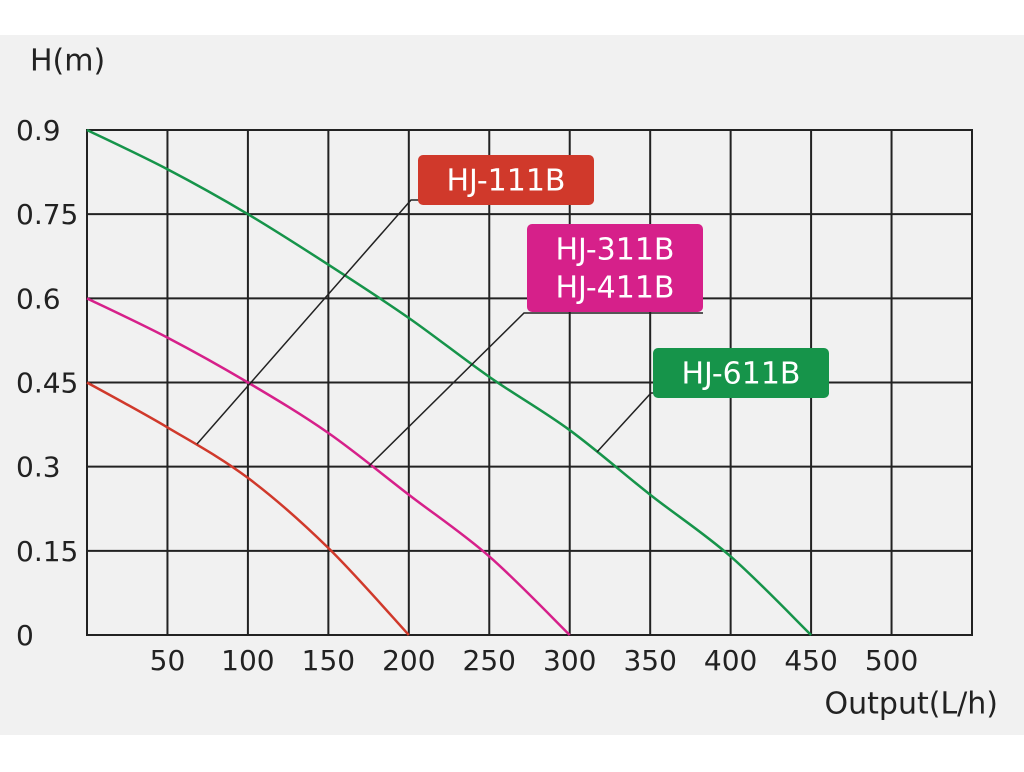  I want to click on x-tick-label: 250, so click(489, 660).